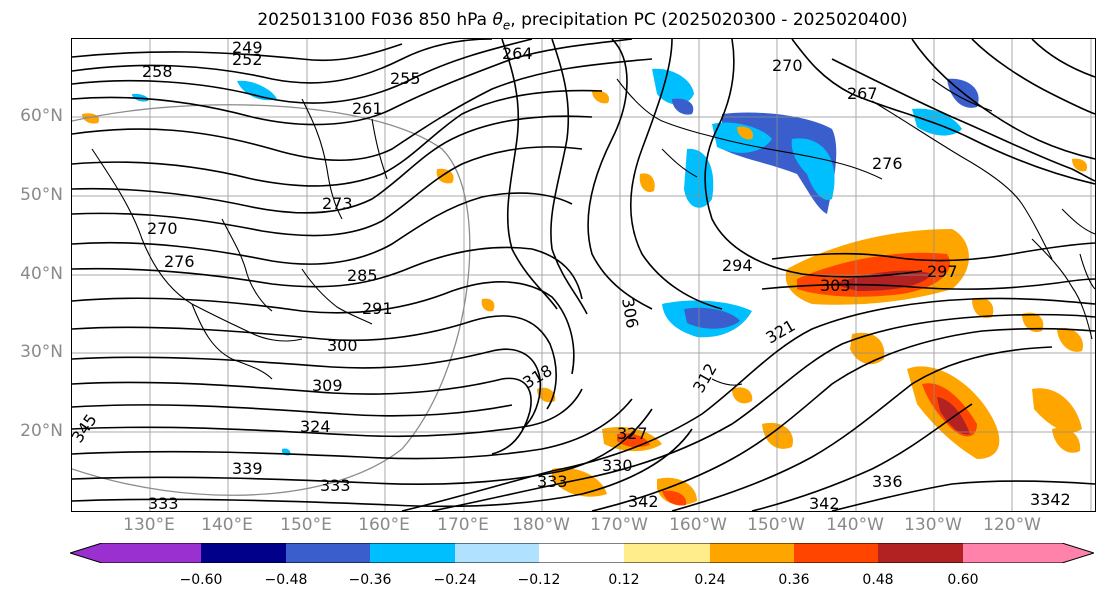  Describe the element at coordinates (375, 20) in the screenshot. I see `title-prefix: 2025013100 F036 850 hPa` at that location.